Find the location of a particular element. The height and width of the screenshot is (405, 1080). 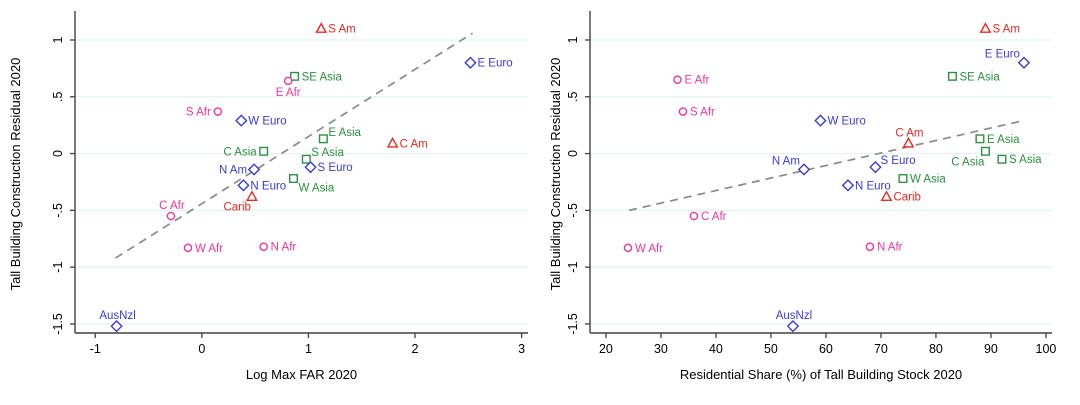

y-tick-label: -1.5 is located at coordinates (573, 324).